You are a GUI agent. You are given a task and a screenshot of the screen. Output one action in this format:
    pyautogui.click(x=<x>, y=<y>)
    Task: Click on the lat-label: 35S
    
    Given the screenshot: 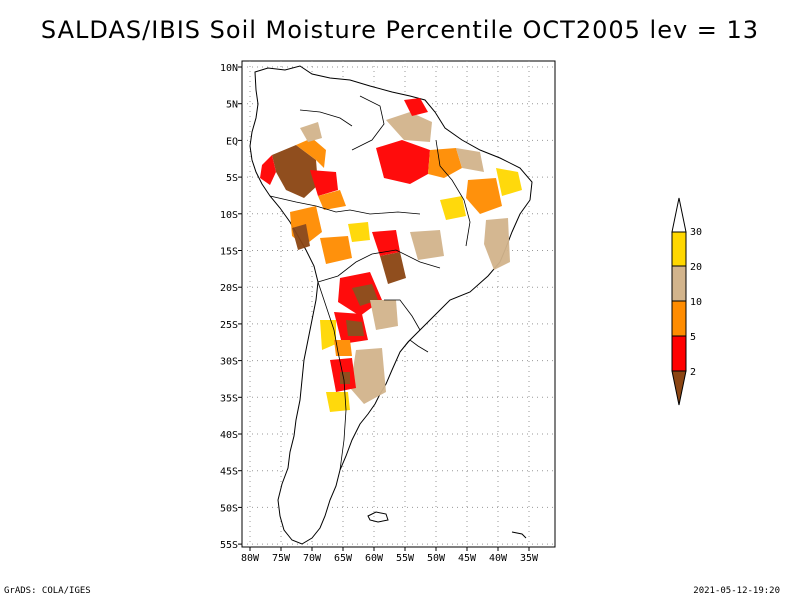 What is the action you would take?
    pyautogui.click(x=229, y=398)
    